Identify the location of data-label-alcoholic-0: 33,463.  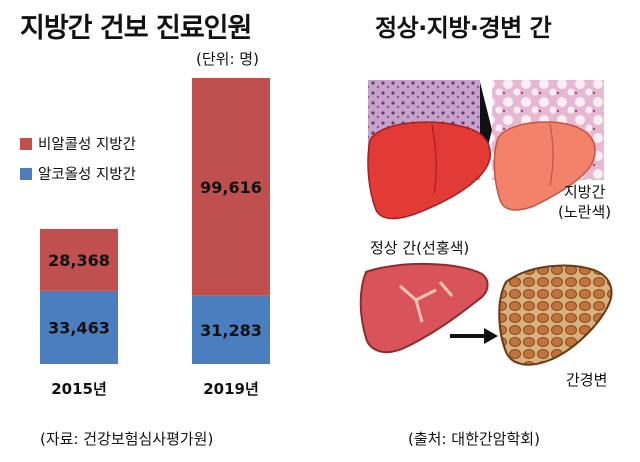
(79, 327).